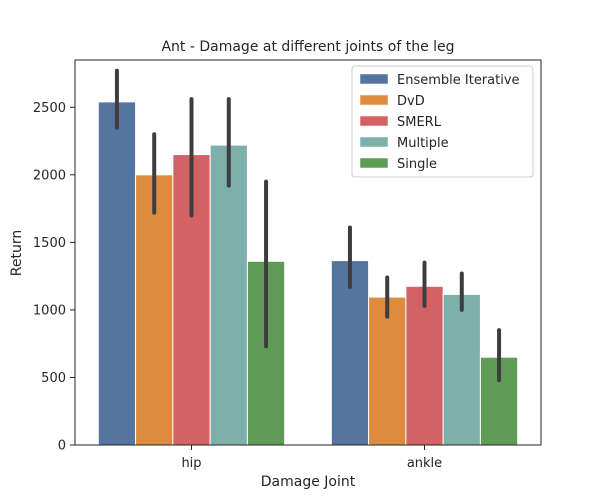 Image resolution: width=600 pixels, height=500 pixels. Describe the element at coordinates (191, 463) in the screenshot. I see `x-tick-label: hip` at that location.